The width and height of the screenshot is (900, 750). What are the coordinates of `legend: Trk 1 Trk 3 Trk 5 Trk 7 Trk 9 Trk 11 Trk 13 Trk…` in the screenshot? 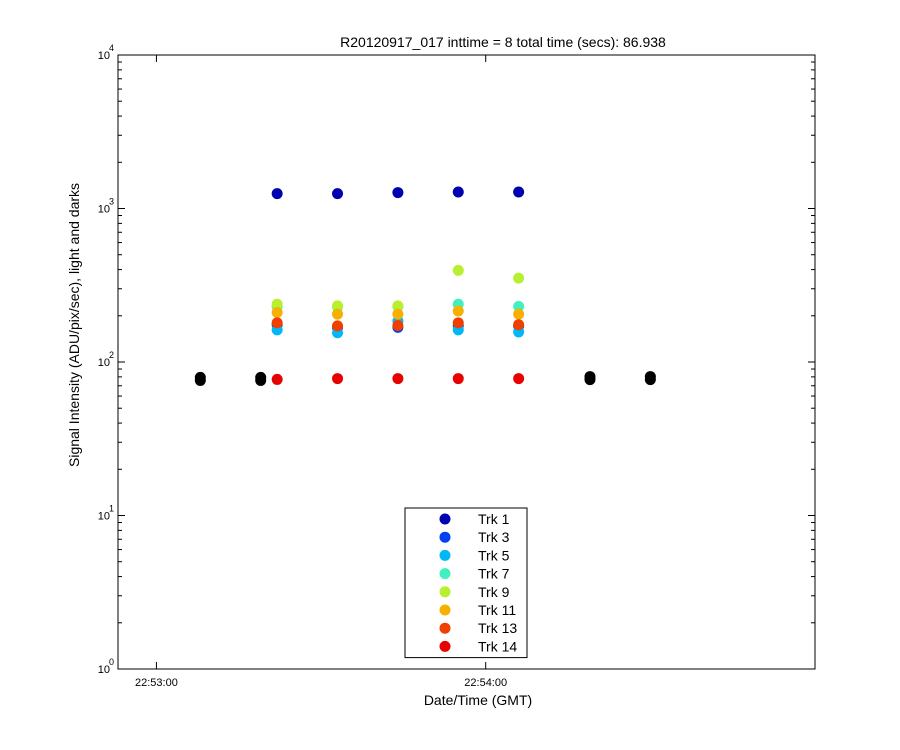 It's located at (466, 583).